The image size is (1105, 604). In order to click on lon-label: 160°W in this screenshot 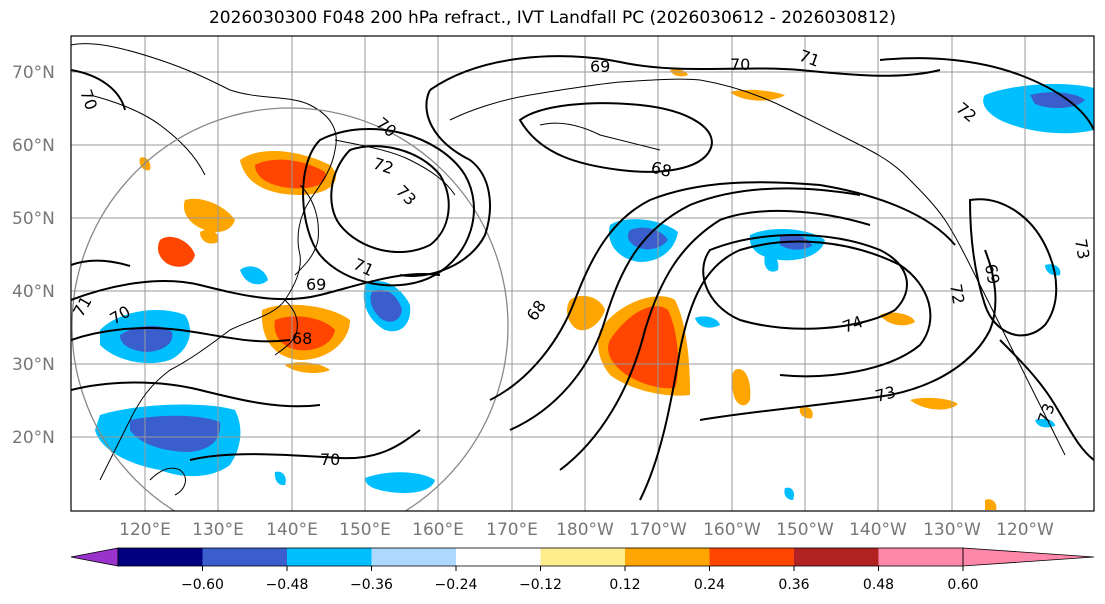, I will do `click(732, 530)`.